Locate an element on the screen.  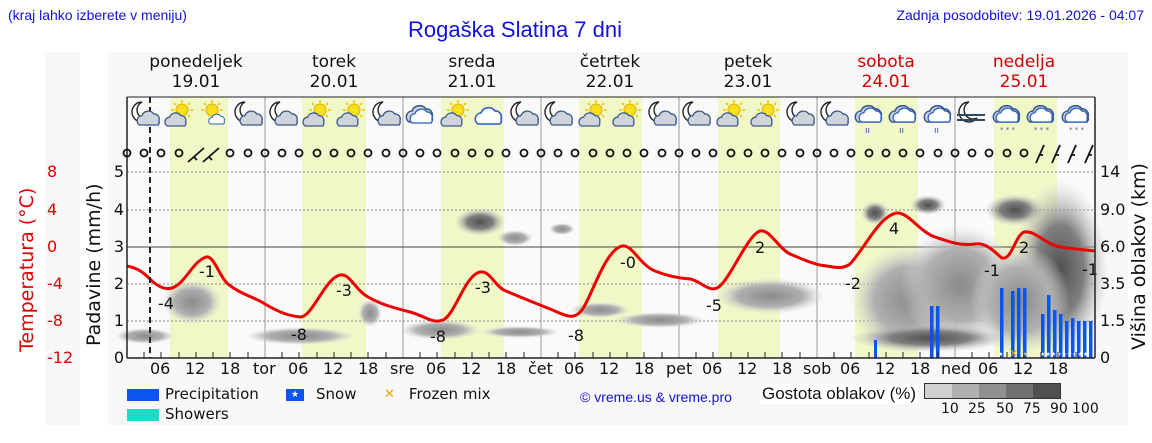
precipitation-swatch is located at coordinates (143, 394).